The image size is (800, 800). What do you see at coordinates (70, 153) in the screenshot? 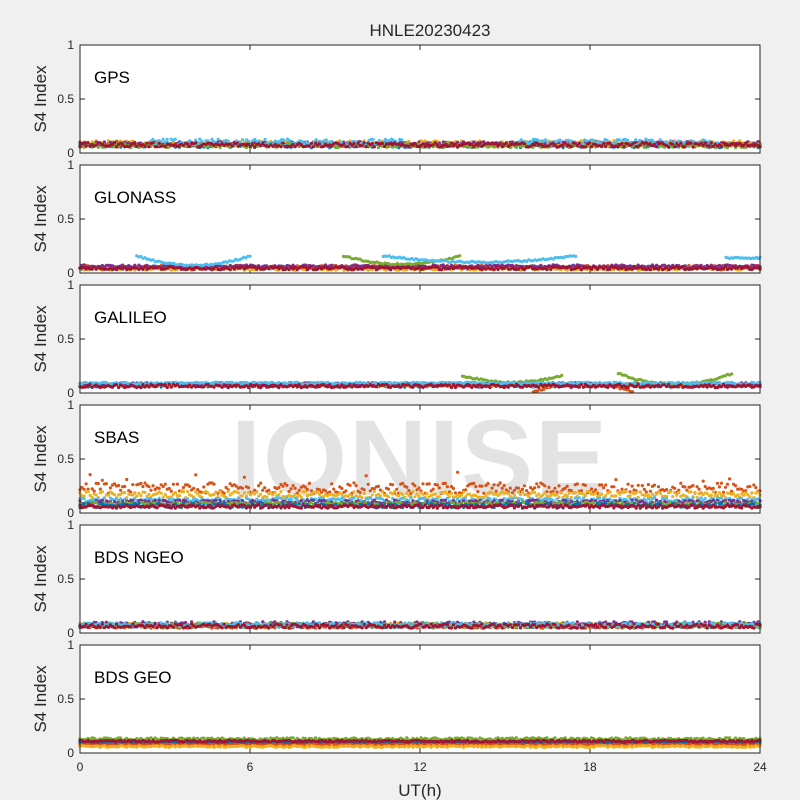
I see `ytick-label: 0` at bounding box center [70, 153].